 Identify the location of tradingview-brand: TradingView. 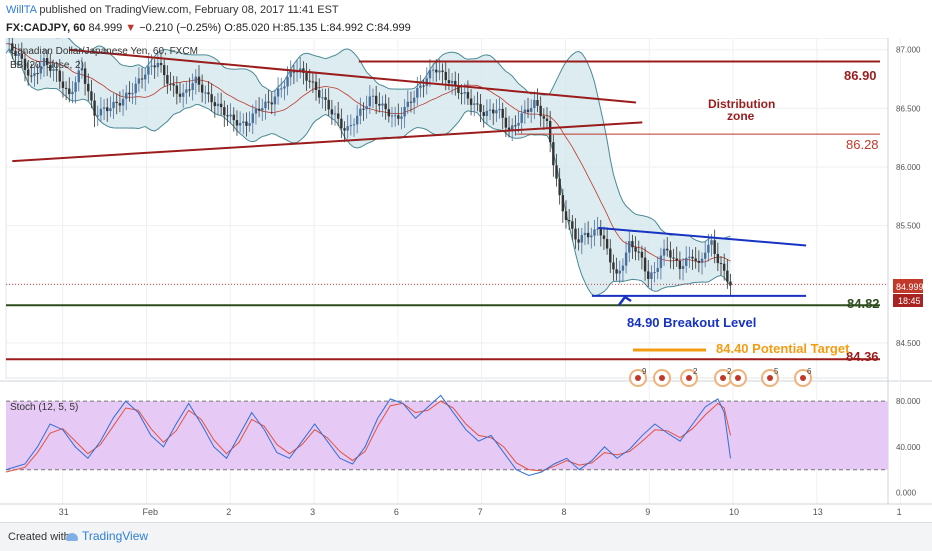
(115, 536).